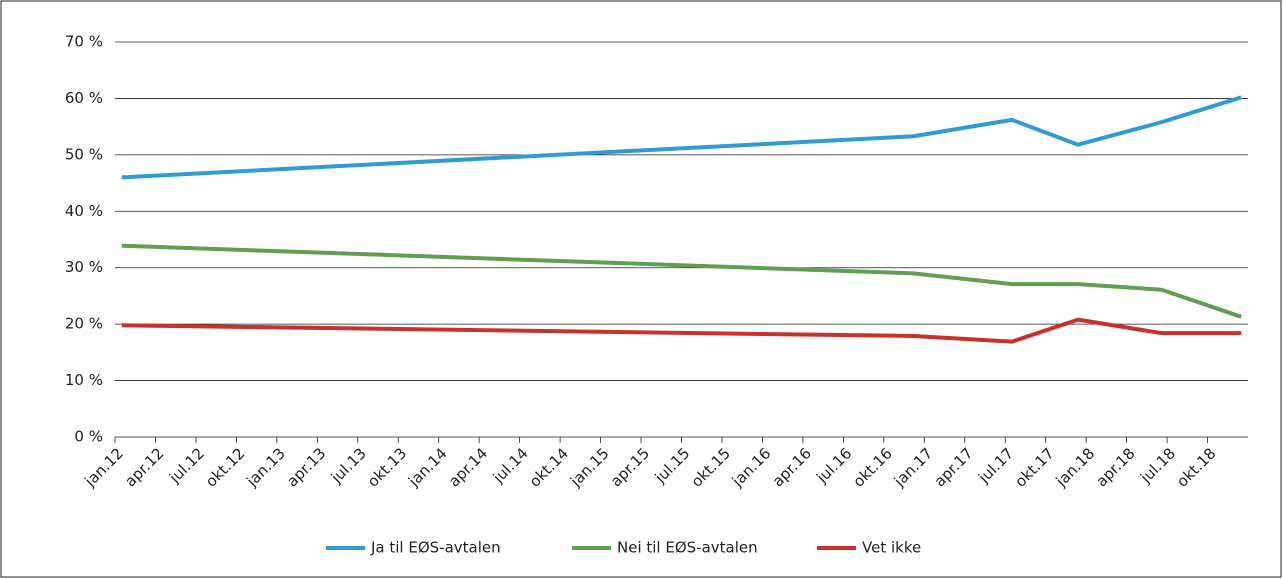  What do you see at coordinates (84, 380) in the screenshot?
I see `y-tick-label: 10 %` at bounding box center [84, 380].